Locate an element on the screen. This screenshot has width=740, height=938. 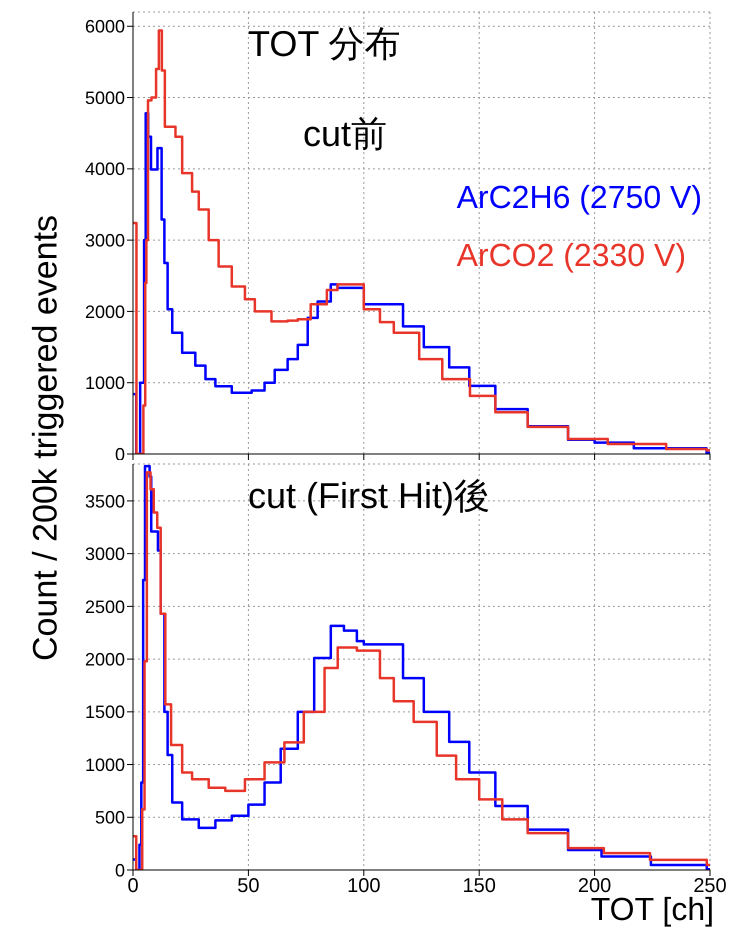
x-tick-label: 100 is located at coordinates (363, 886).